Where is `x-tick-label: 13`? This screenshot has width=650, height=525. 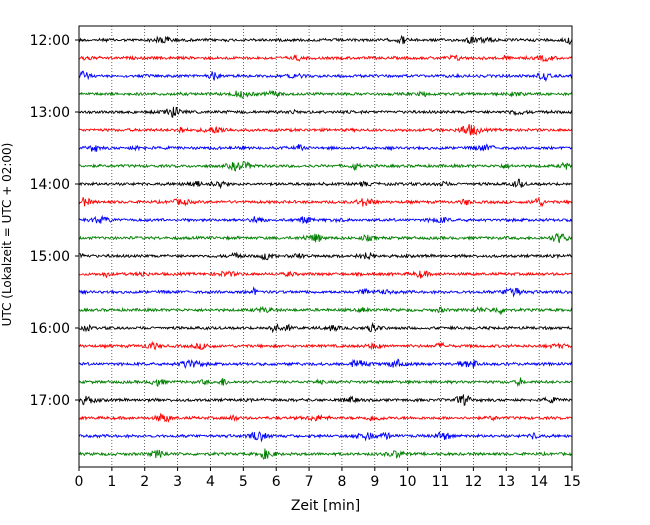
x-tick-label: 13 is located at coordinates (506, 482).